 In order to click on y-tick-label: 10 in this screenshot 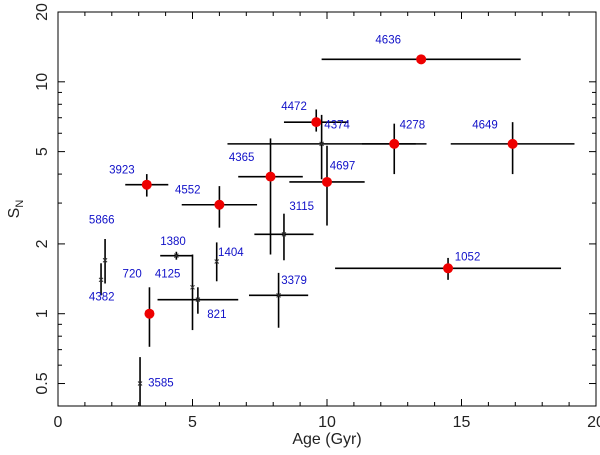, I will do `click(42, 82)`.